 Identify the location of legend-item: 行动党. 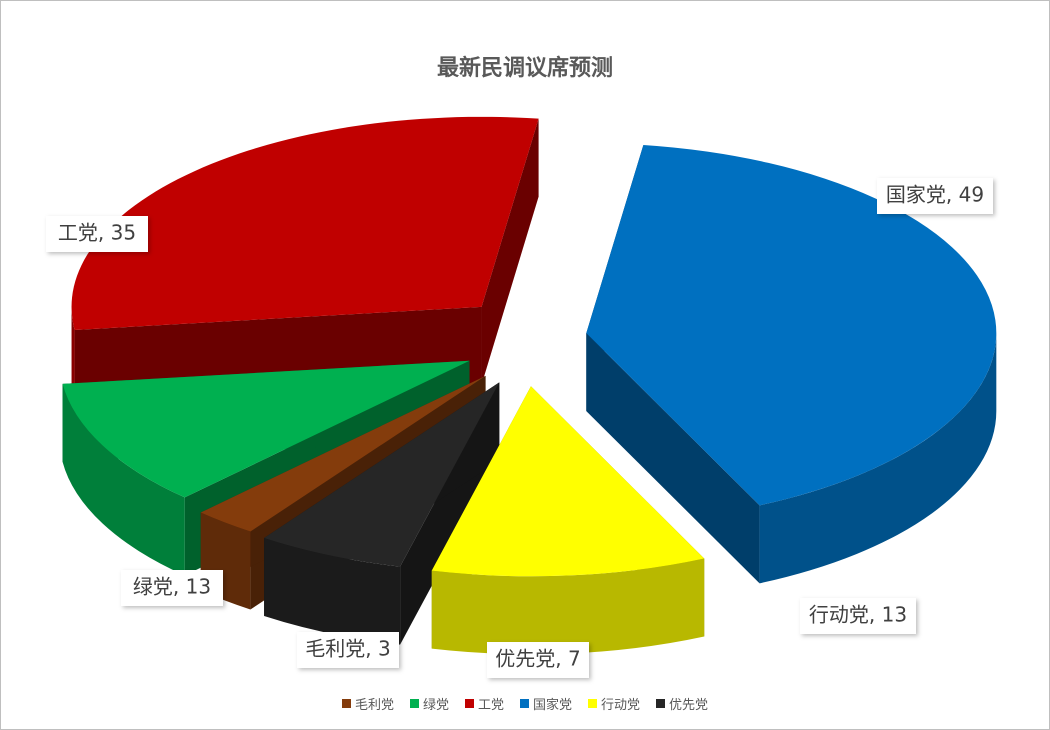
(614, 703).